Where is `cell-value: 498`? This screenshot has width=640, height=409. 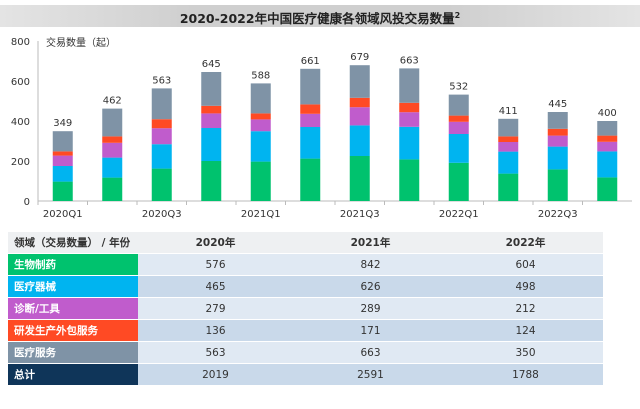 cell-value: 498 is located at coordinates (525, 286).